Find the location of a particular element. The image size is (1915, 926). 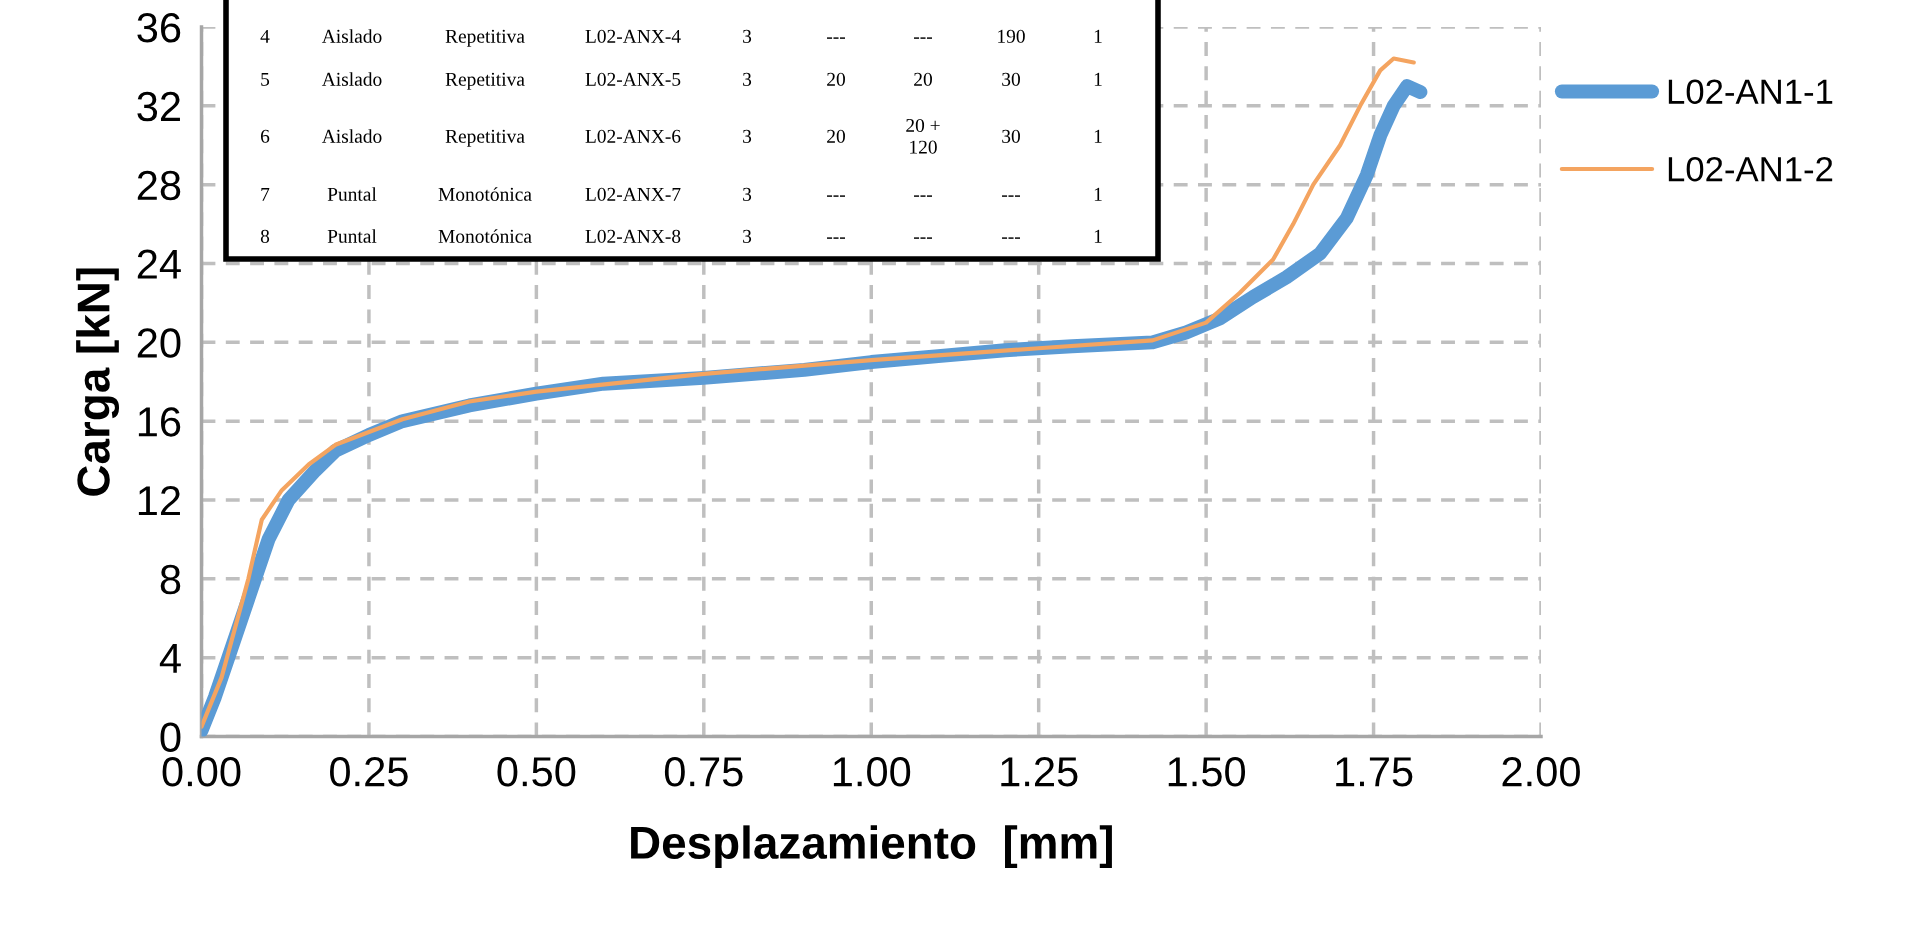

y-tick-label: 28 is located at coordinates (159, 185).